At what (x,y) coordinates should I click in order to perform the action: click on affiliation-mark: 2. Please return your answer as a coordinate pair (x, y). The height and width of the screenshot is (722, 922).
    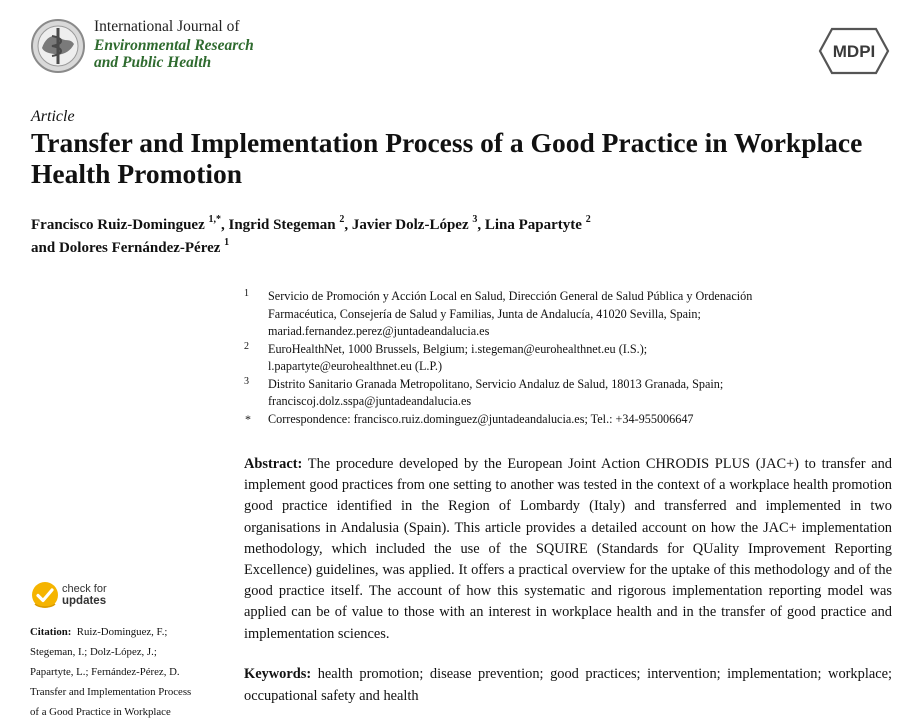
    Looking at the image, I should click on (246, 346).